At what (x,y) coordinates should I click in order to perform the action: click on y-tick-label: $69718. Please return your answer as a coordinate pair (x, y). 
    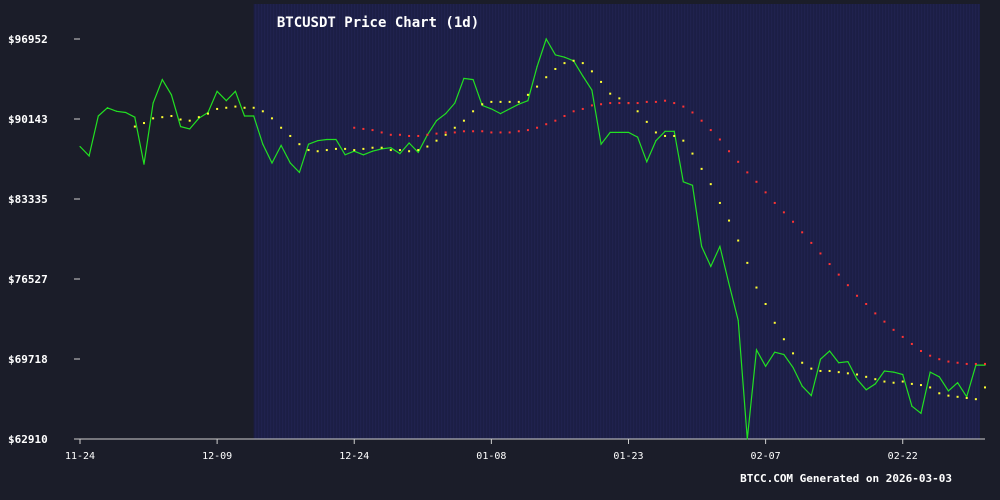
    Looking at the image, I should click on (28, 359).